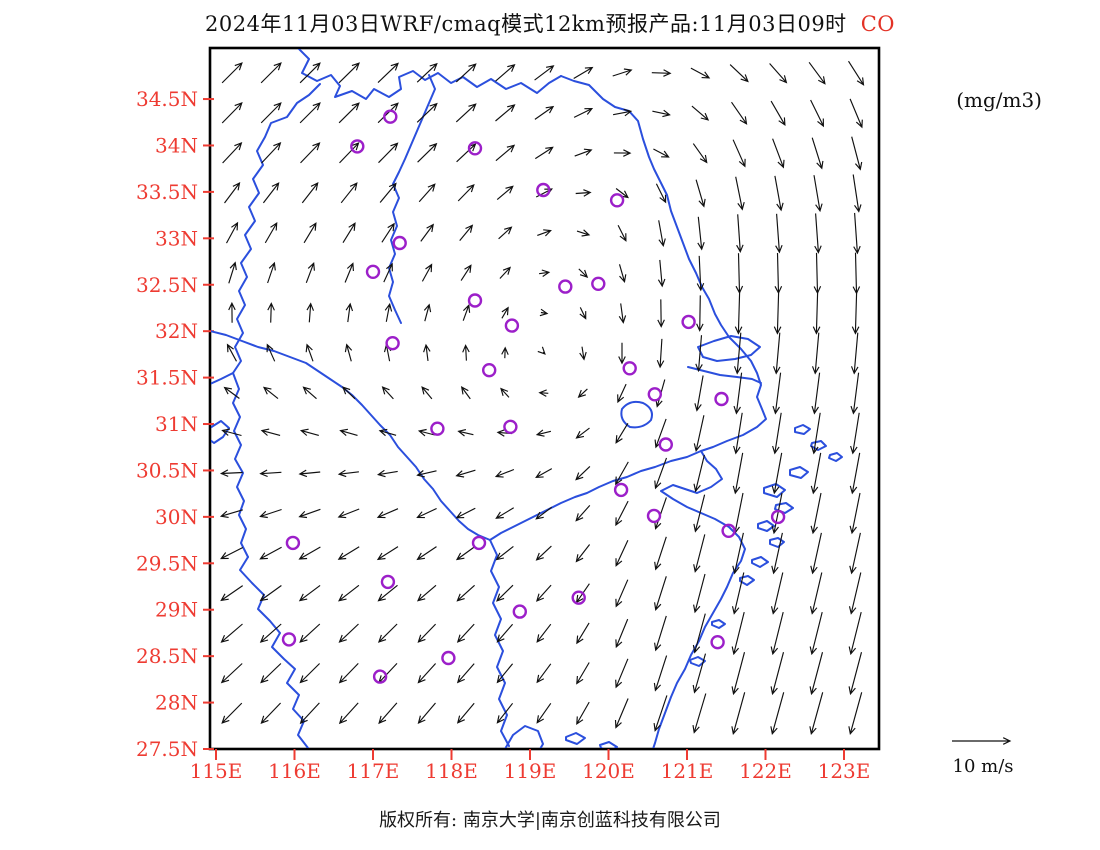 Image resolution: width=1100 pixels, height=850 pixels. I want to click on longitude-tick-label: 122E, so click(765, 771).